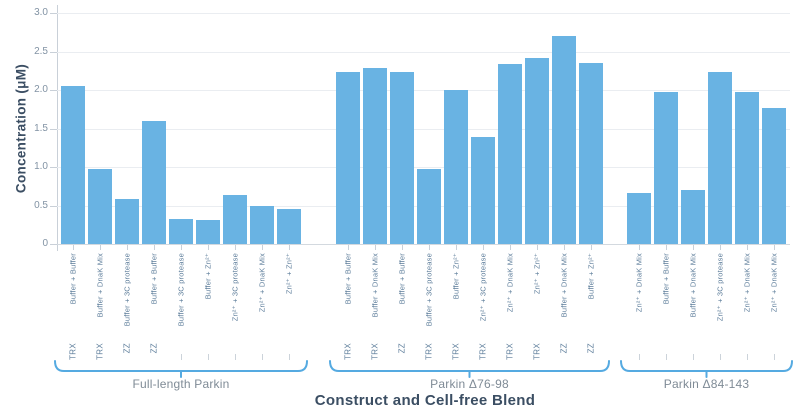  What do you see at coordinates (57, 128) in the screenshot?
I see `y-axis-line` at bounding box center [57, 128].